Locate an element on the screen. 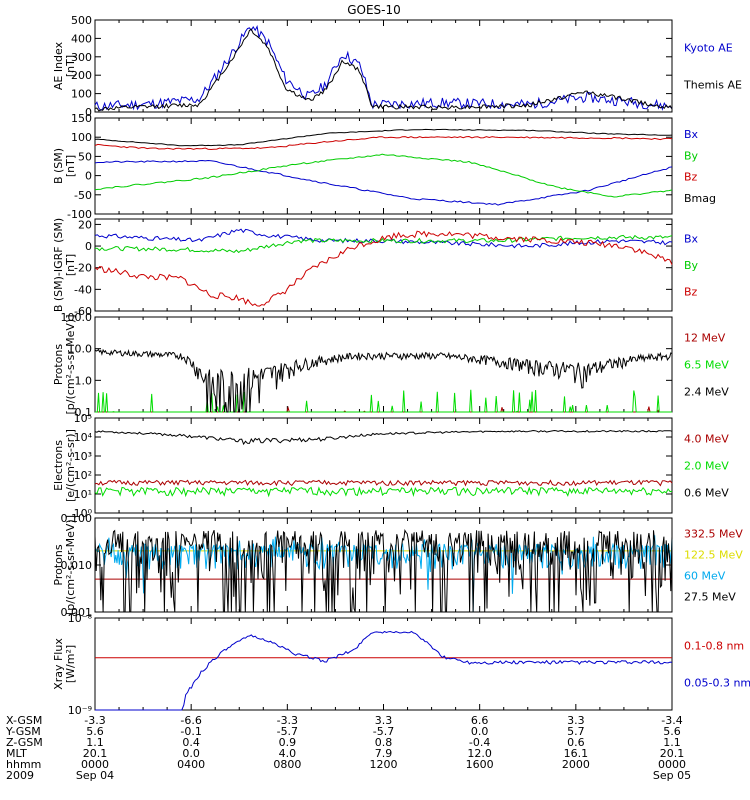  y-tick-label: 1.0 is located at coordinates (84, 380).